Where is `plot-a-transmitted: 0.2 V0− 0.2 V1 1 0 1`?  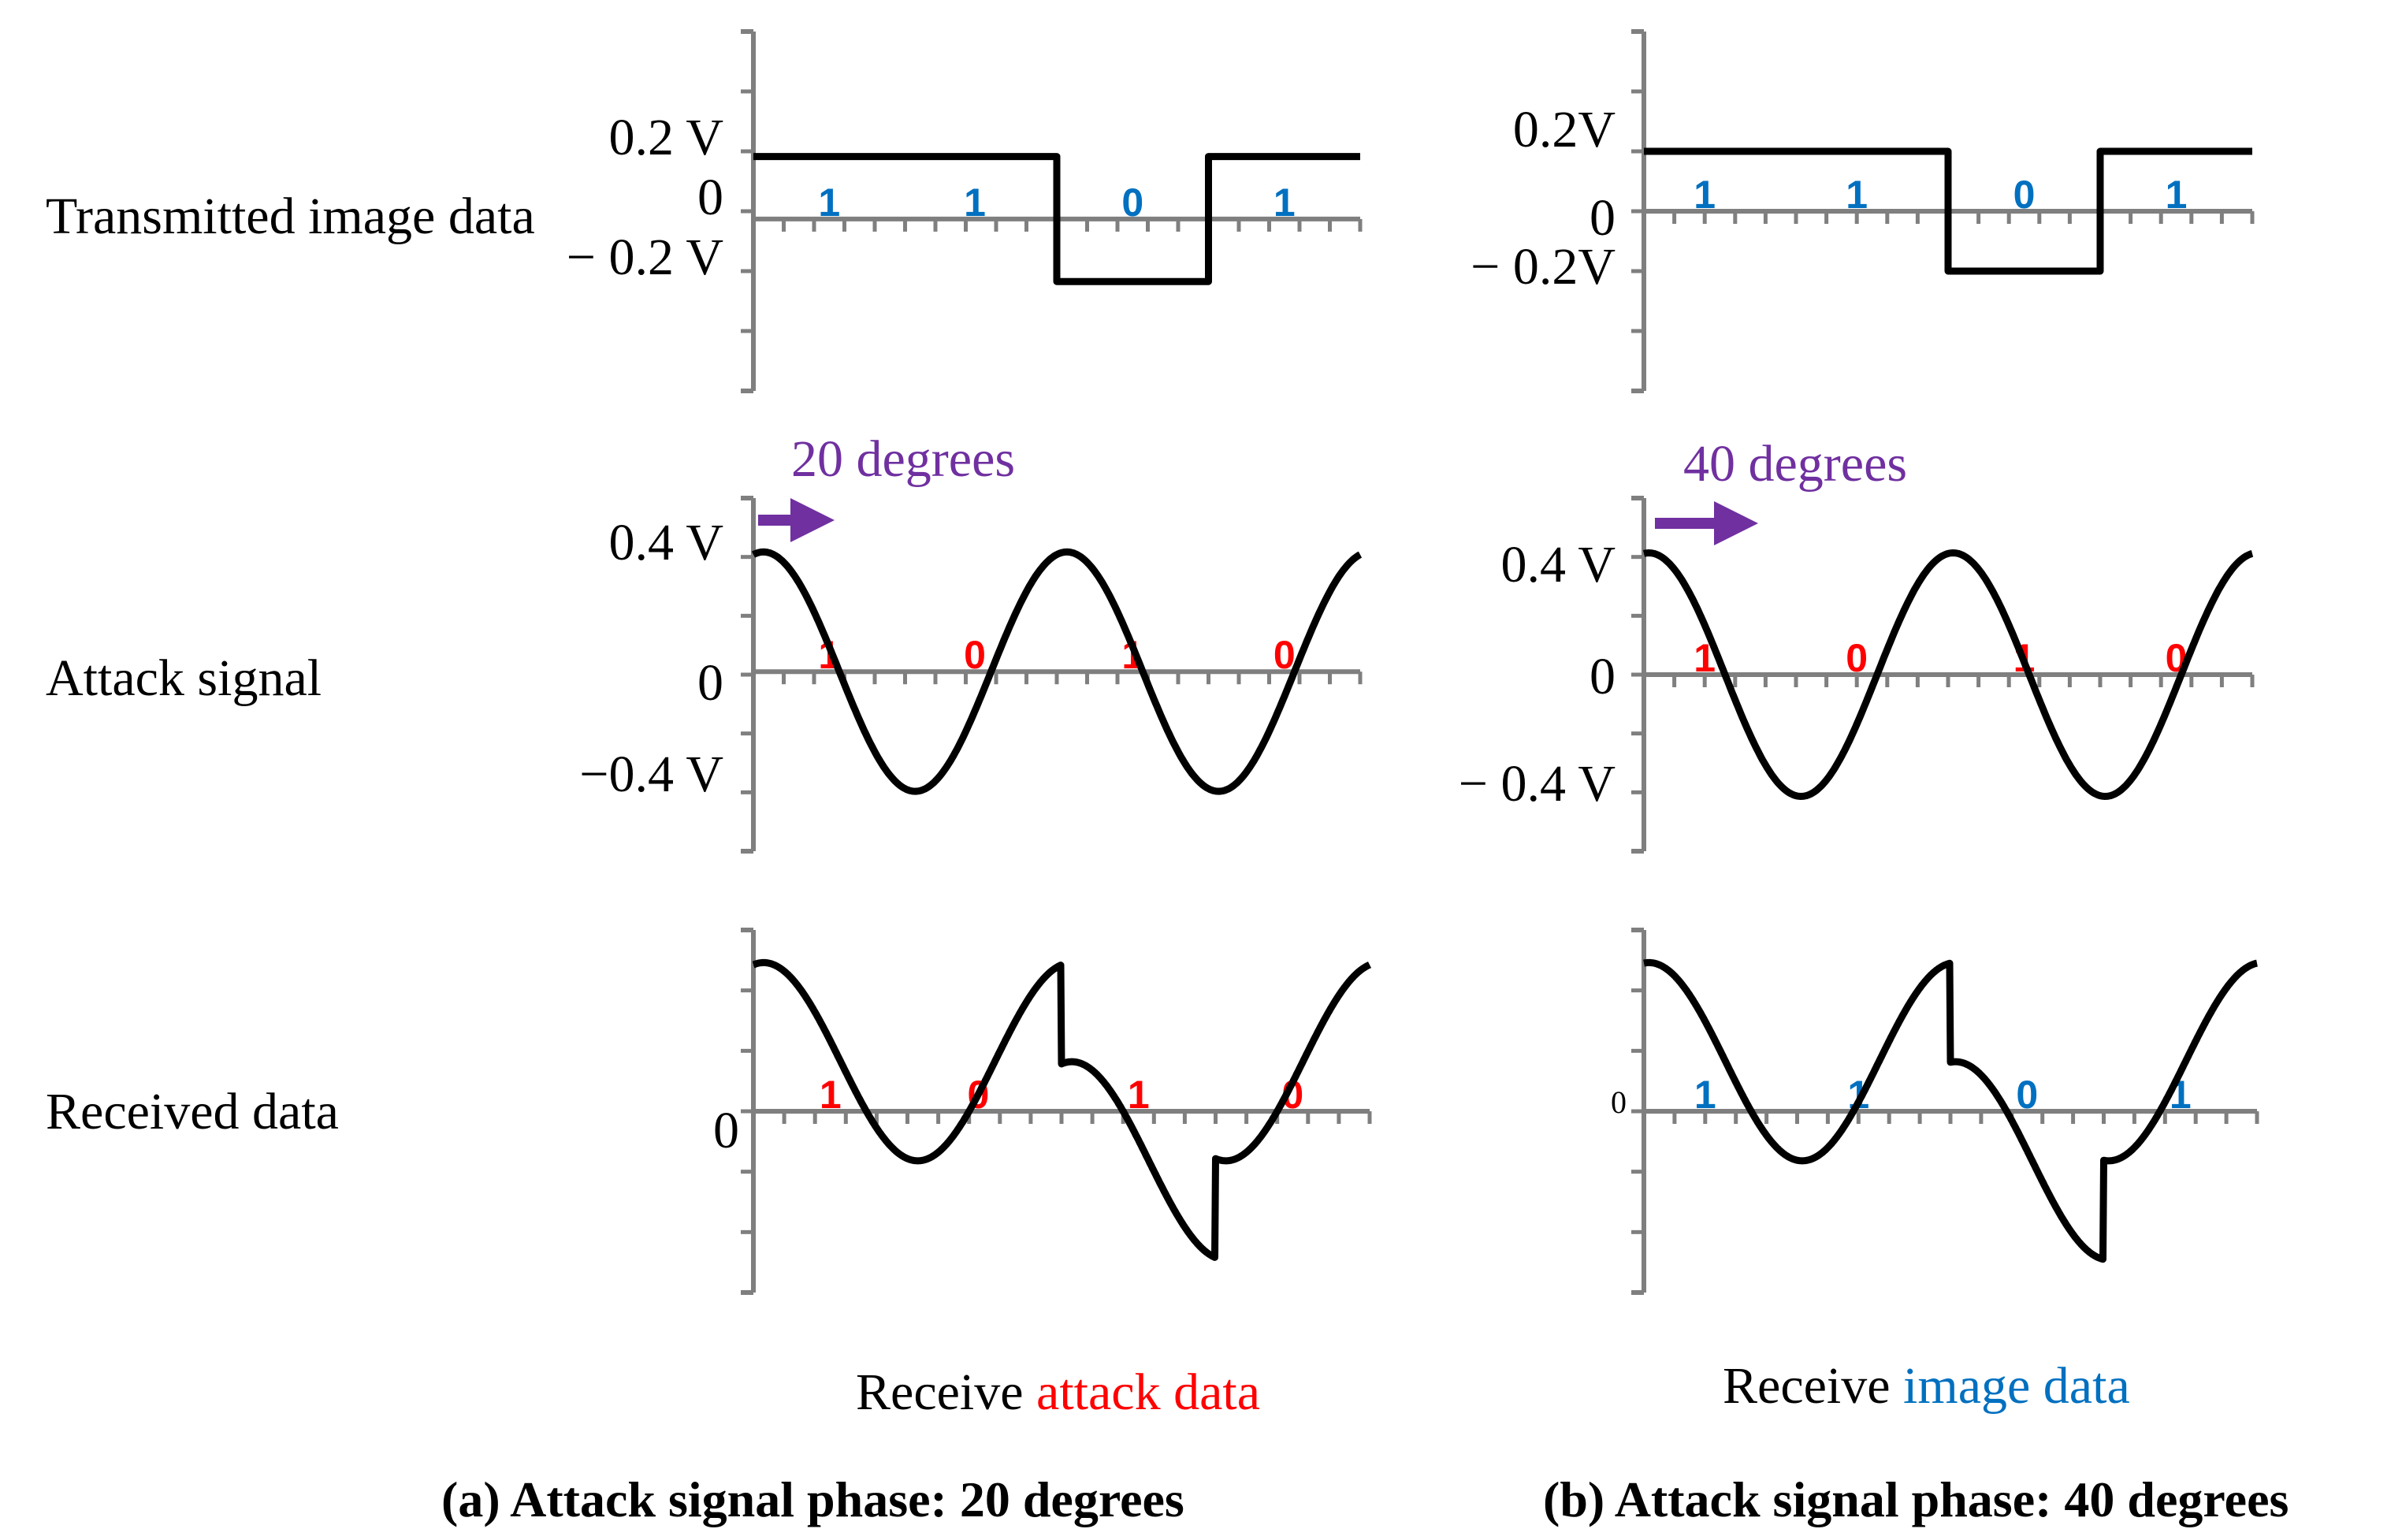 plot-a-transmitted: 0.2 V0− 0.2 V1 1 0 1 is located at coordinates (965, 211).